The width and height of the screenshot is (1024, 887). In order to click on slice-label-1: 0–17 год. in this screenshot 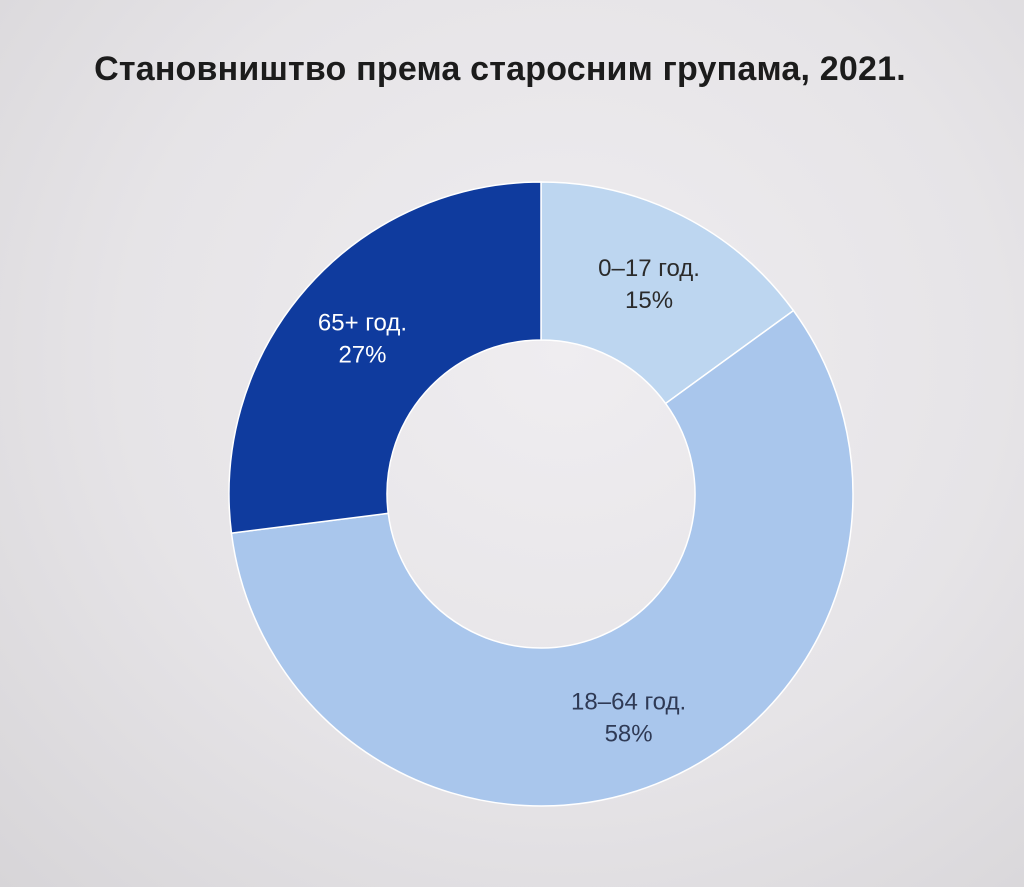, I will do `click(649, 268)`.